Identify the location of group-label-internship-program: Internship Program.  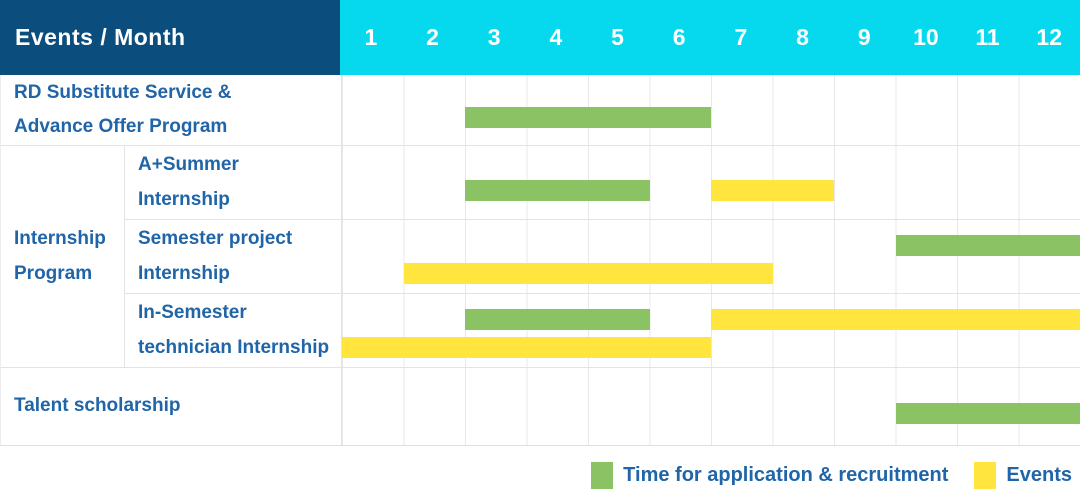
(63, 256).